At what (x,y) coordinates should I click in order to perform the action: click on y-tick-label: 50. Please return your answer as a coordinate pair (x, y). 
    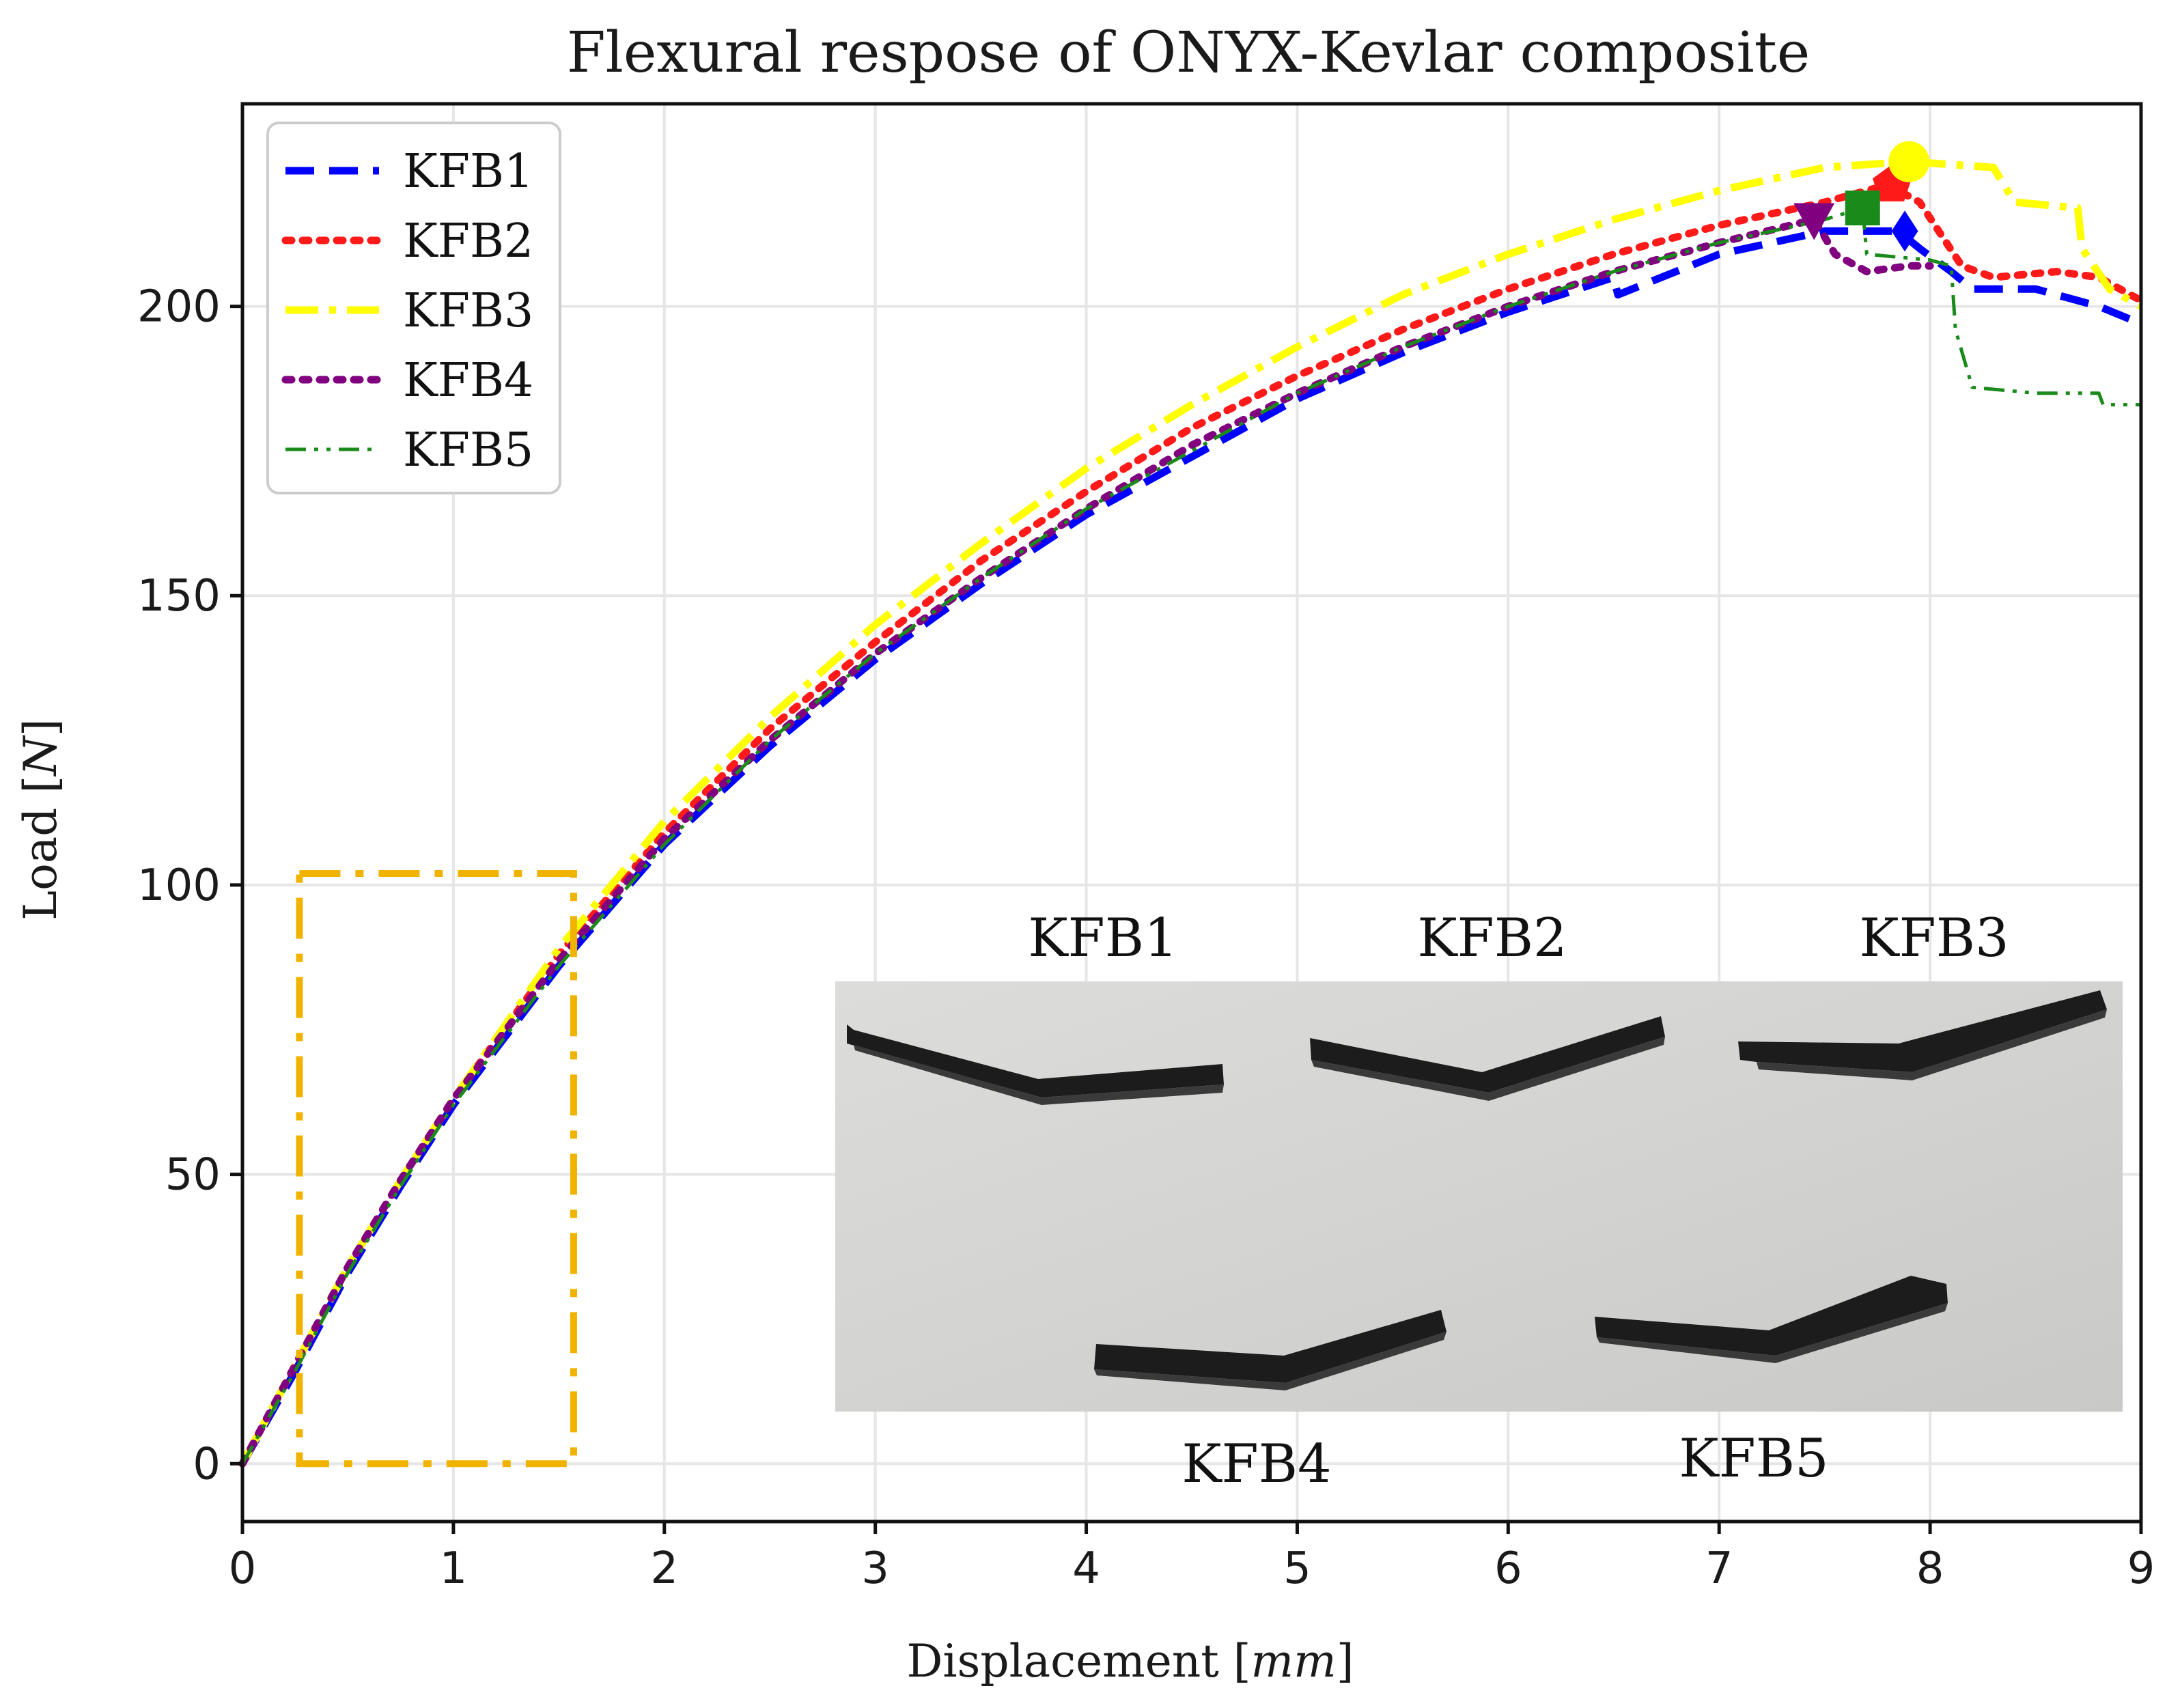
    Looking at the image, I should click on (193, 1175).